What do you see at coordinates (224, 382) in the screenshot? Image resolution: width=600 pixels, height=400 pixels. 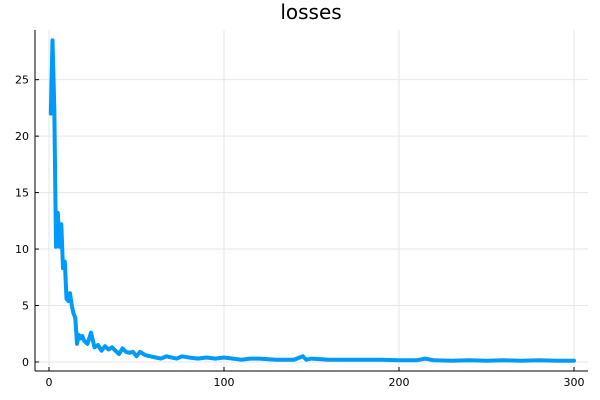 I see `x-tick-label-1: 100` at bounding box center [224, 382].